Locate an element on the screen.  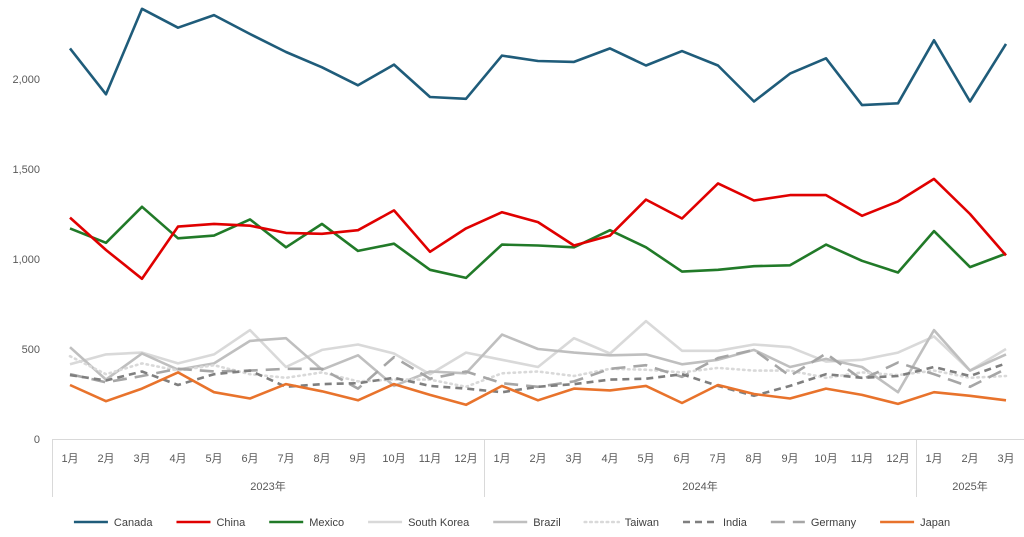
legend-label: India is located at coordinates (735, 523).